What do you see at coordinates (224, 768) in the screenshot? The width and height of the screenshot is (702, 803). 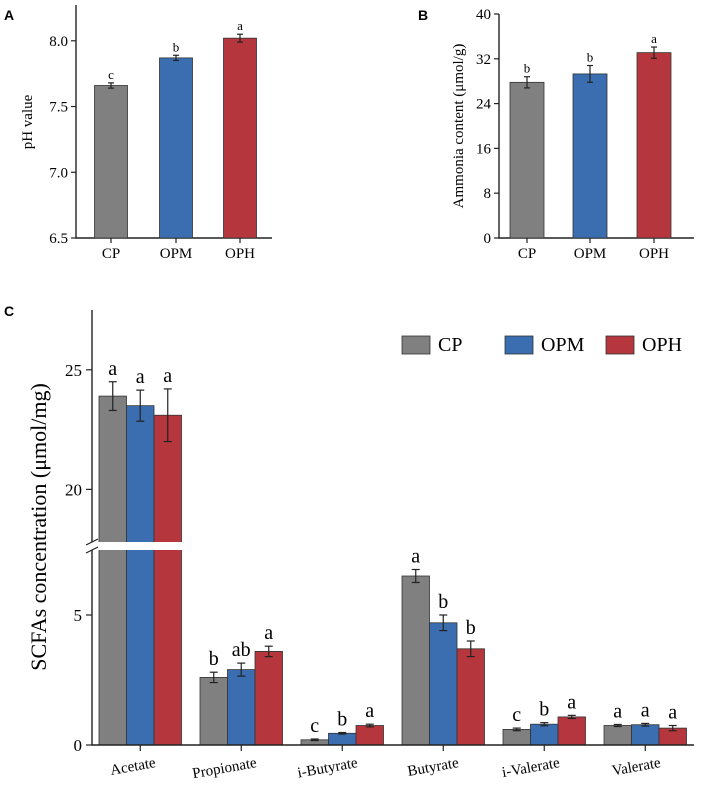 I see `x-tick-label: Propionate` at bounding box center [224, 768].